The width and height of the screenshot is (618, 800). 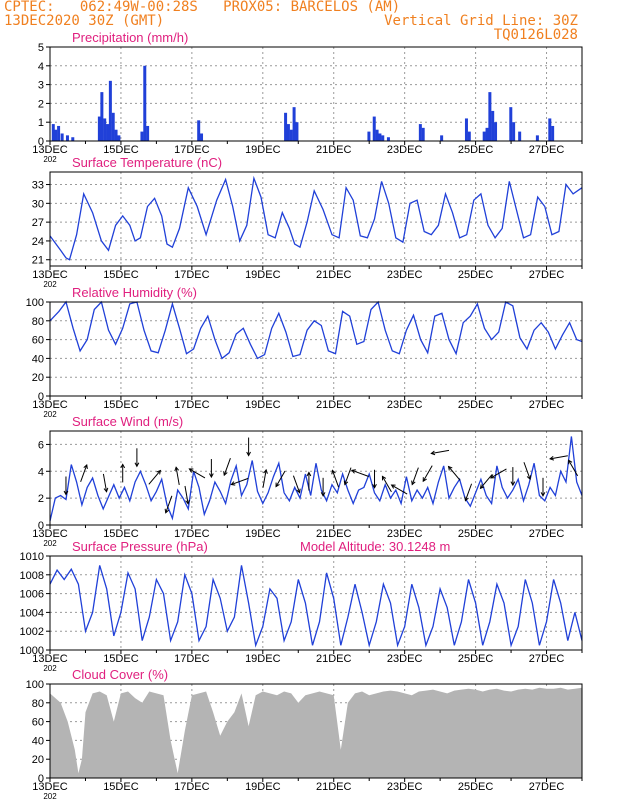 I want to click on y-tick-label: 1000, so click(x=32, y=651).